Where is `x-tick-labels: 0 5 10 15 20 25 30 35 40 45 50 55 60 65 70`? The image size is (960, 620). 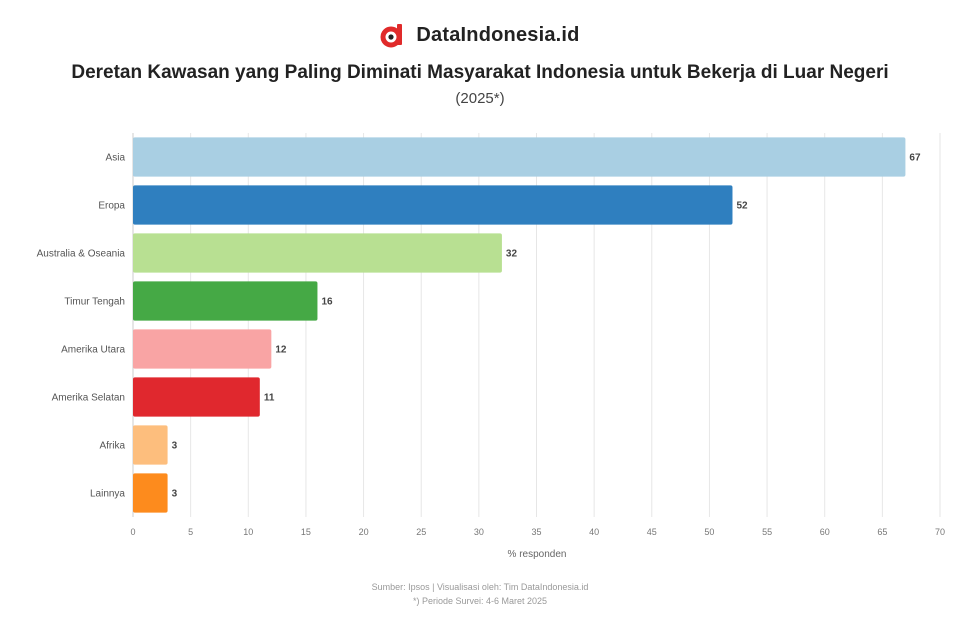 x-tick-labels: 0 5 10 15 20 25 30 35 40 45 50 55 60 65 70 is located at coordinates (537, 532).